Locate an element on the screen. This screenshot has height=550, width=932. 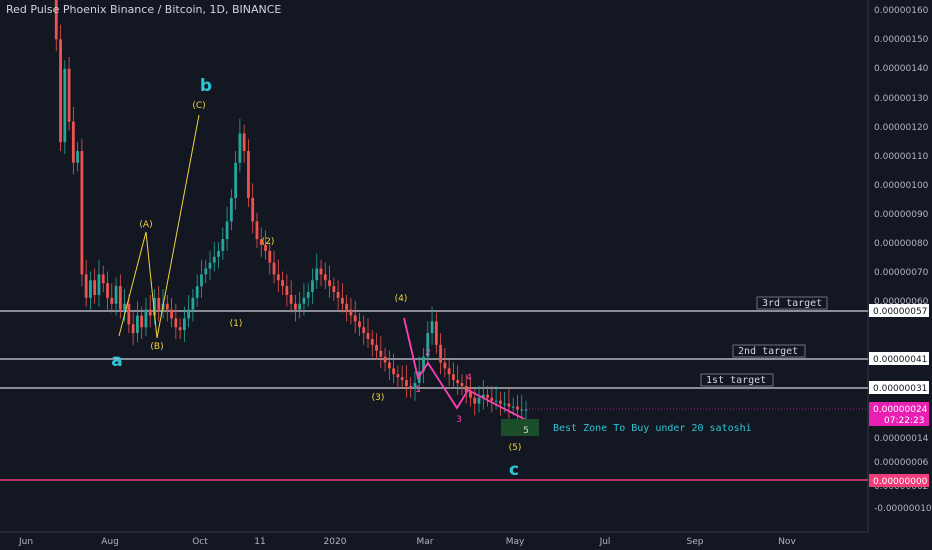
level-price-text: 0.00000057 is located at coordinates (900, 312).